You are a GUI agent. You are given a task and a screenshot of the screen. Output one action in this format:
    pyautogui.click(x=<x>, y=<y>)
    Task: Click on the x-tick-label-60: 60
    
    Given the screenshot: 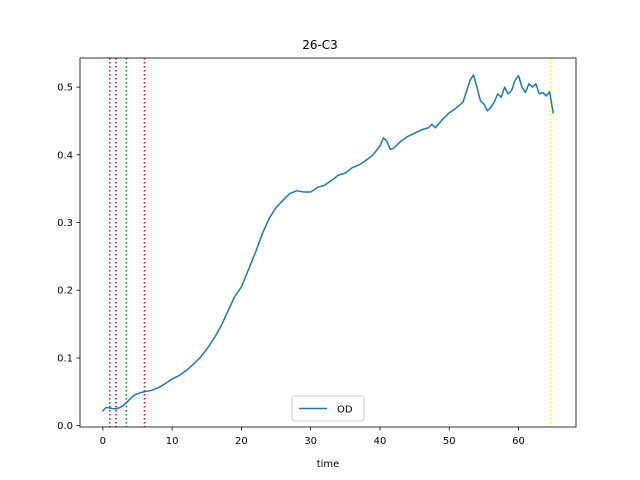 What is the action you would take?
    pyautogui.click(x=518, y=441)
    